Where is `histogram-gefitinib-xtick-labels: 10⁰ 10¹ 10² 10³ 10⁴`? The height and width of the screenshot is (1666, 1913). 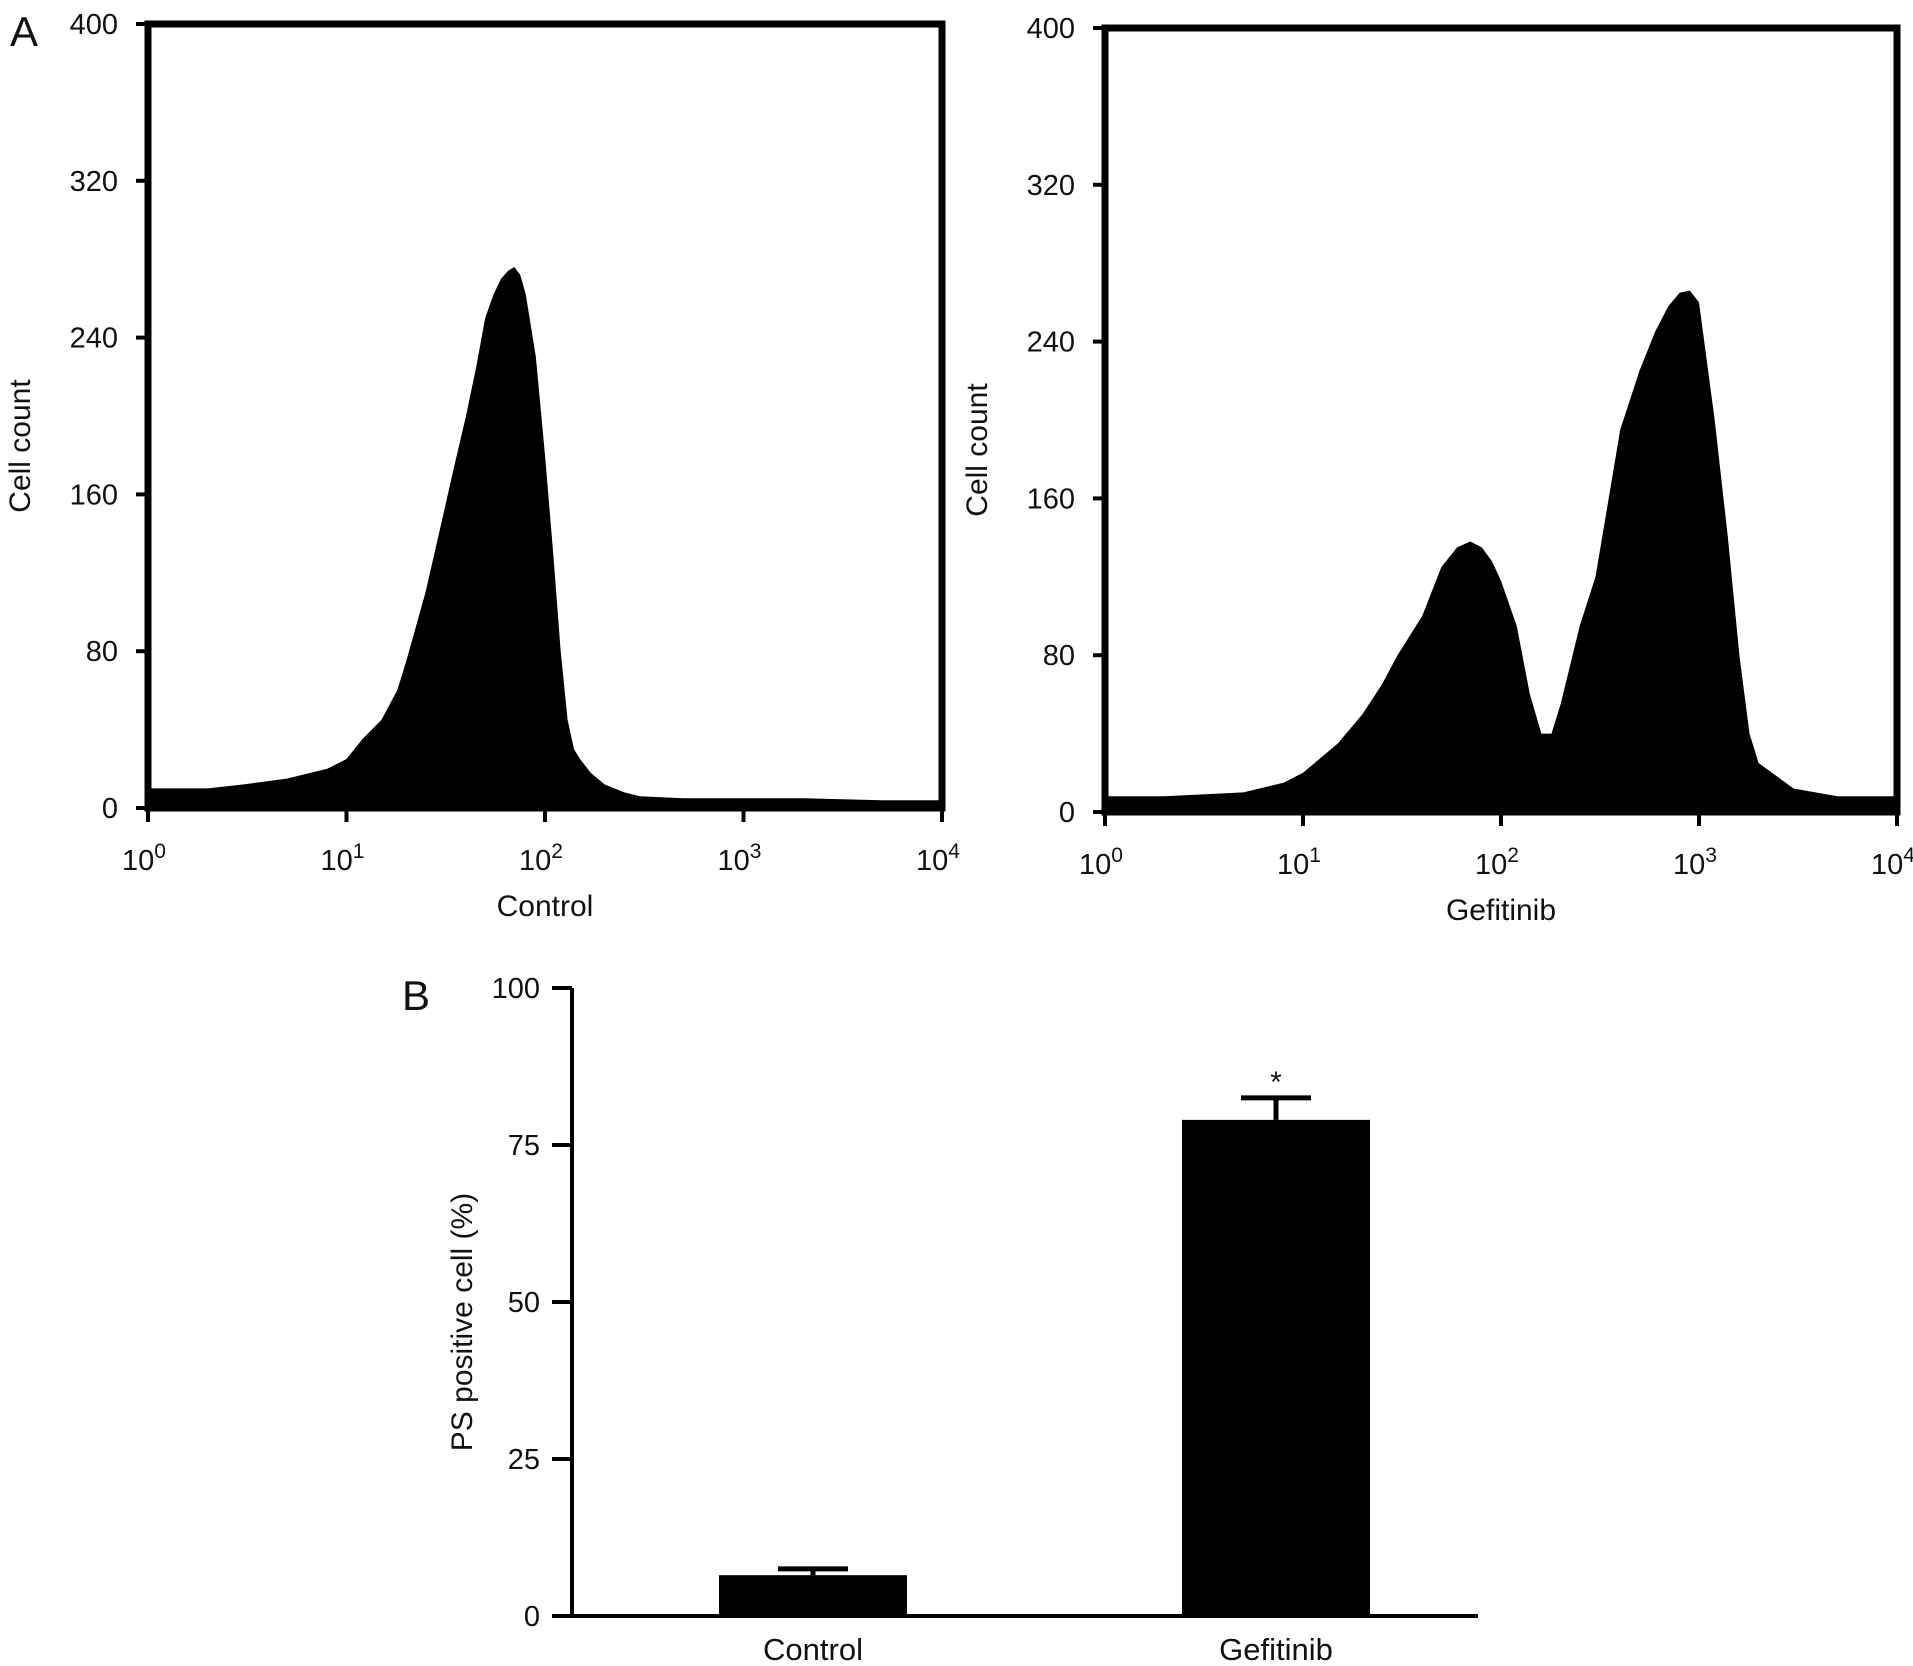
histogram-gefitinib-xtick-labels: 10⁰ 10¹ 10² 10³ 10⁴ is located at coordinates (1496, 846).